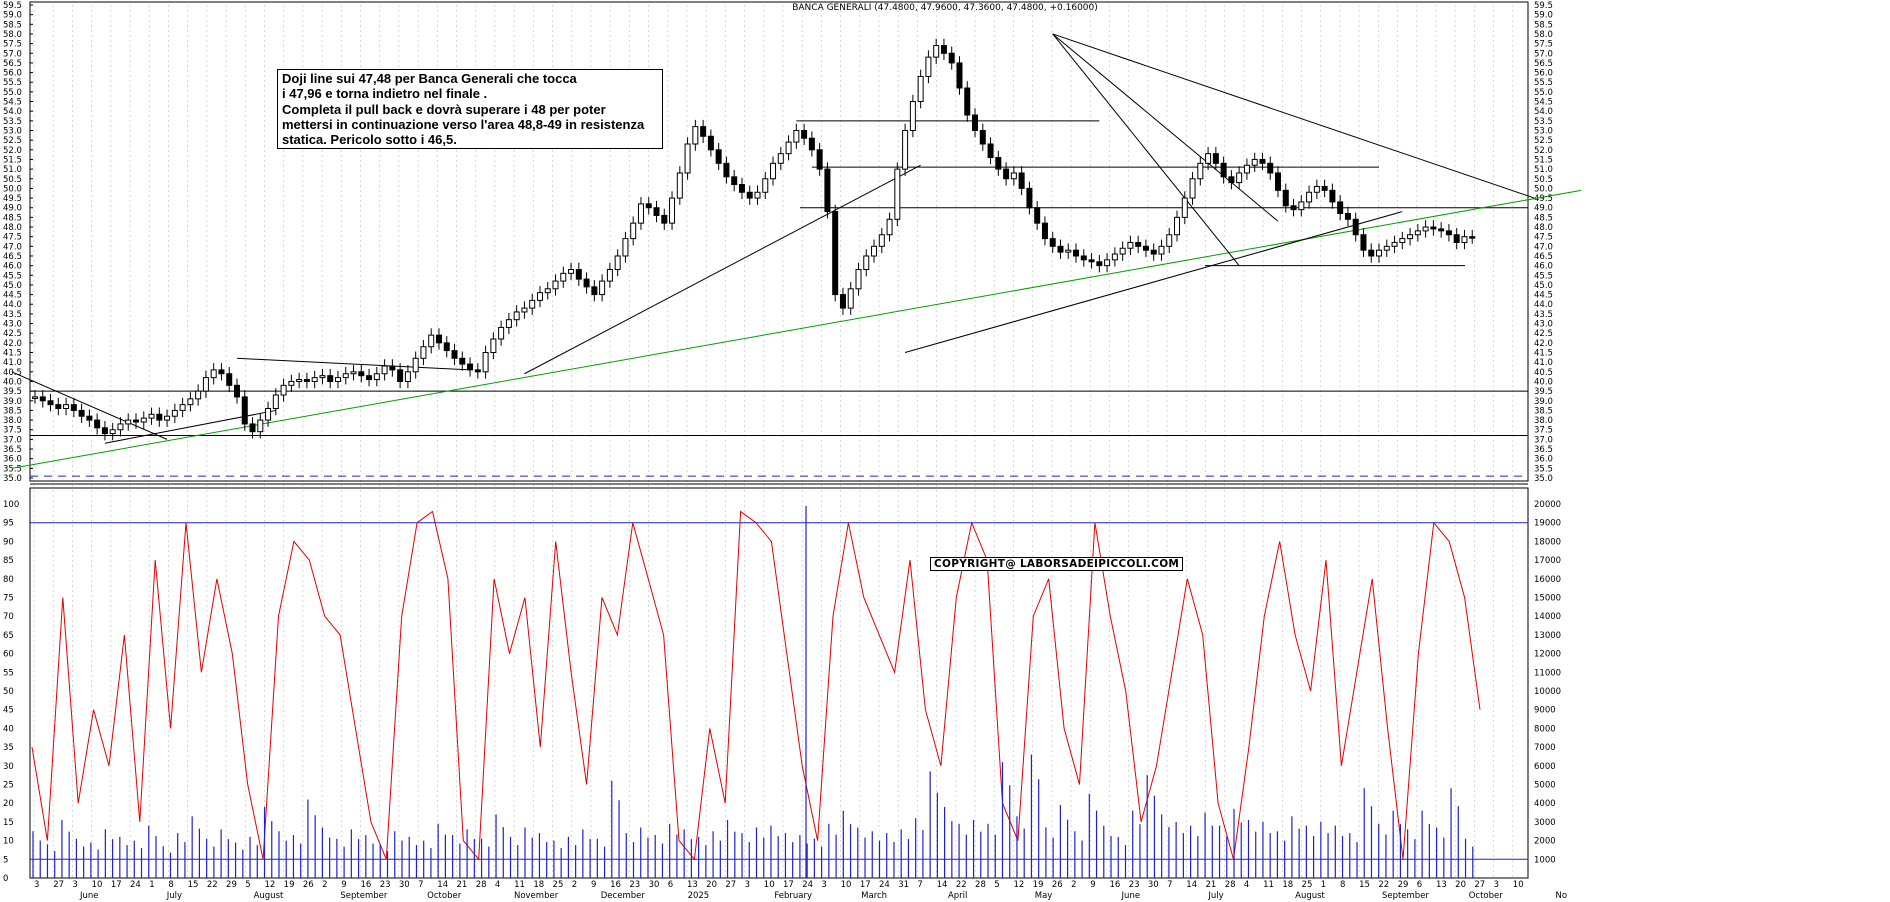 The width and height of the screenshot is (1890, 902). I want to click on y-tick-label: 58.0, so click(12, 35).